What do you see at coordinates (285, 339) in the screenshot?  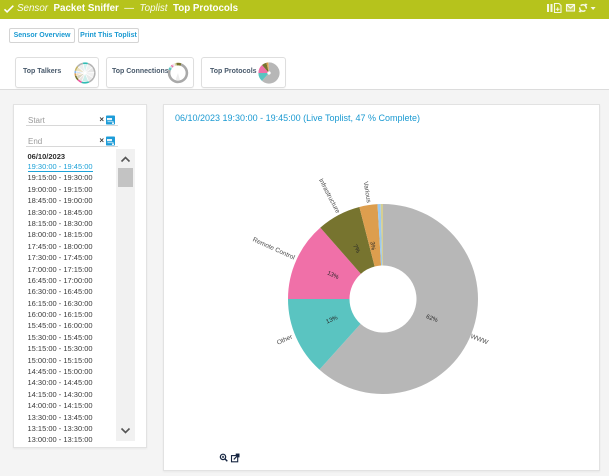 I see `svg-text: Other` at bounding box center [285, 339].